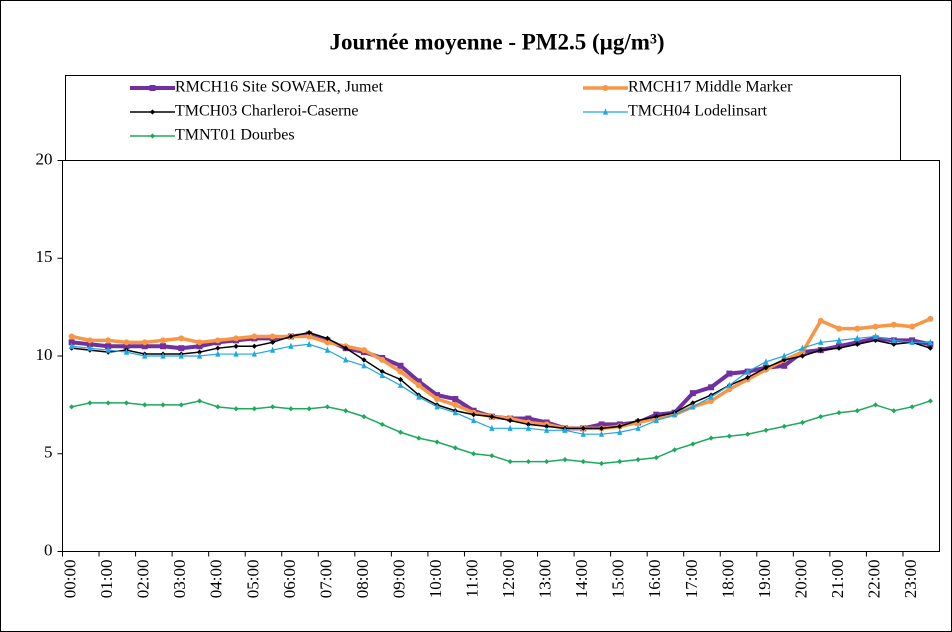 This screenshot has width=952, height=632. What do you see at coordinates (216, 579) in the screenshot?
I see `x-tick-label: 04:00` at bounding box center [216, 579].